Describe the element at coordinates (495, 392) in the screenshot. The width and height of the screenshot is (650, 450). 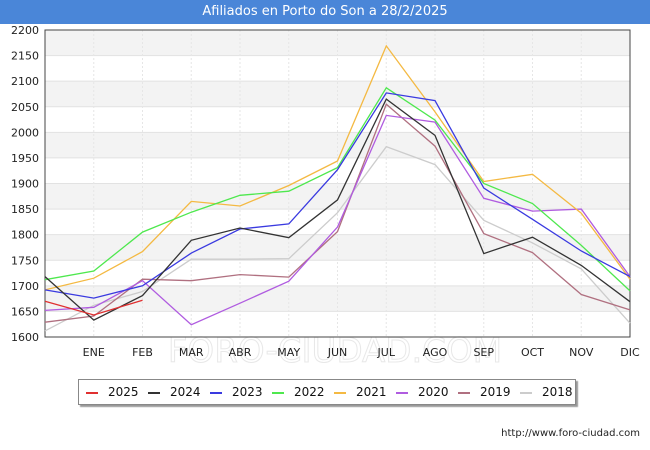
I see `legend-label: 2019` at that location.